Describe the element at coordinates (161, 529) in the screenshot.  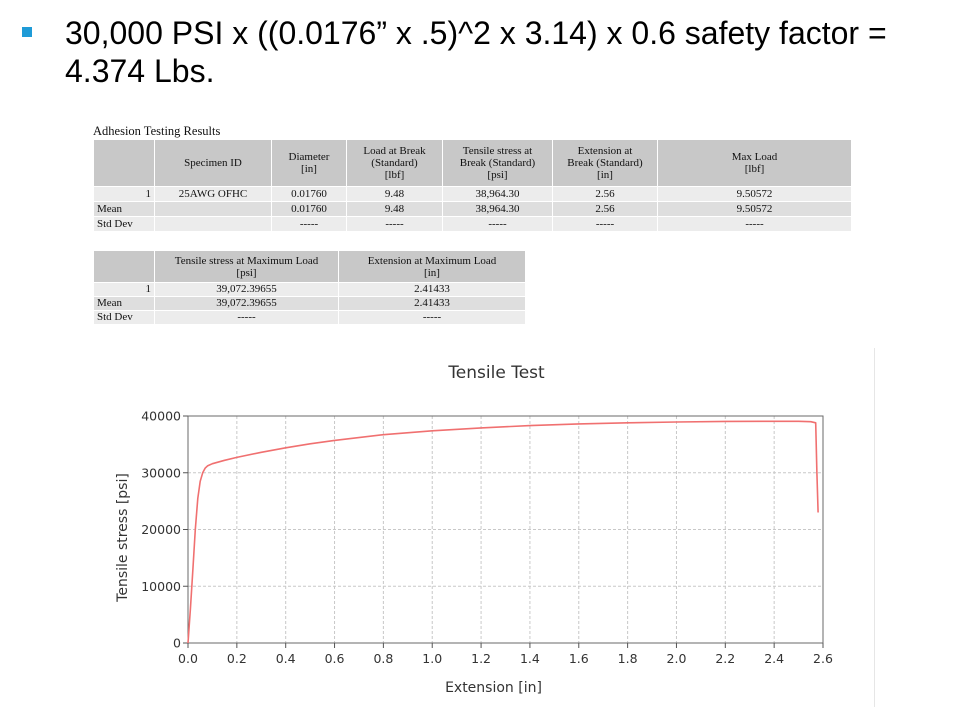
I see `y-tick-label: 20000` at that location.